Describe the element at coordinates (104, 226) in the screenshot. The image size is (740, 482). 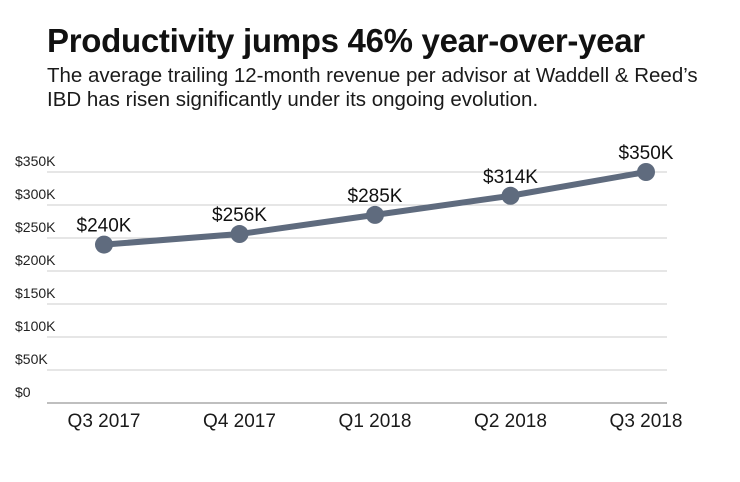
I see `data-label: $240K` at that location.